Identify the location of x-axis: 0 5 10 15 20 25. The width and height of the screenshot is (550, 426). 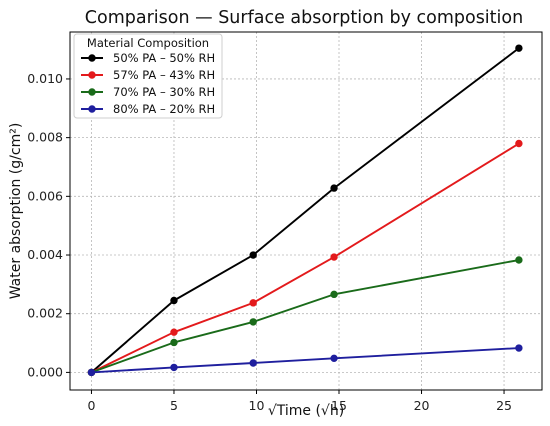
(299, 401).